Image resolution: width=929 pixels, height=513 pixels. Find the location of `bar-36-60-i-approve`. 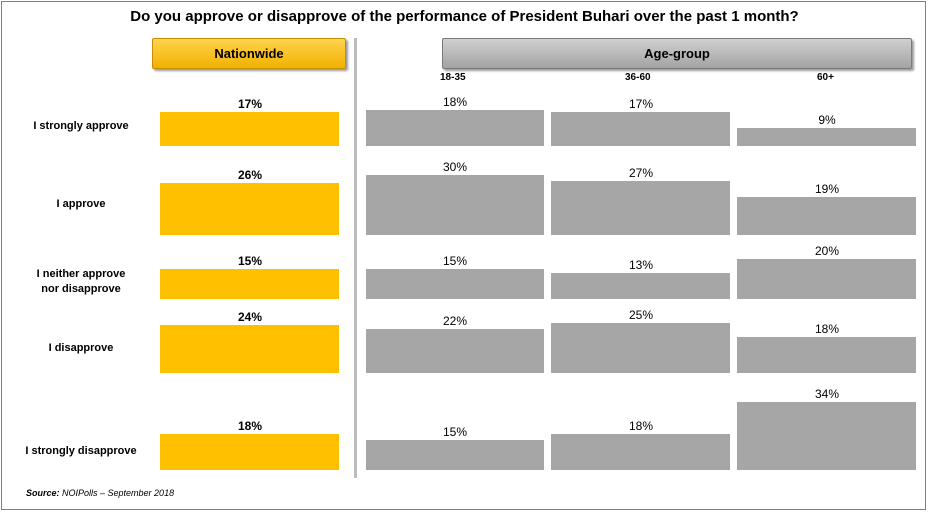

bar-36-60-i-approve is located at coordinates (640, 208).